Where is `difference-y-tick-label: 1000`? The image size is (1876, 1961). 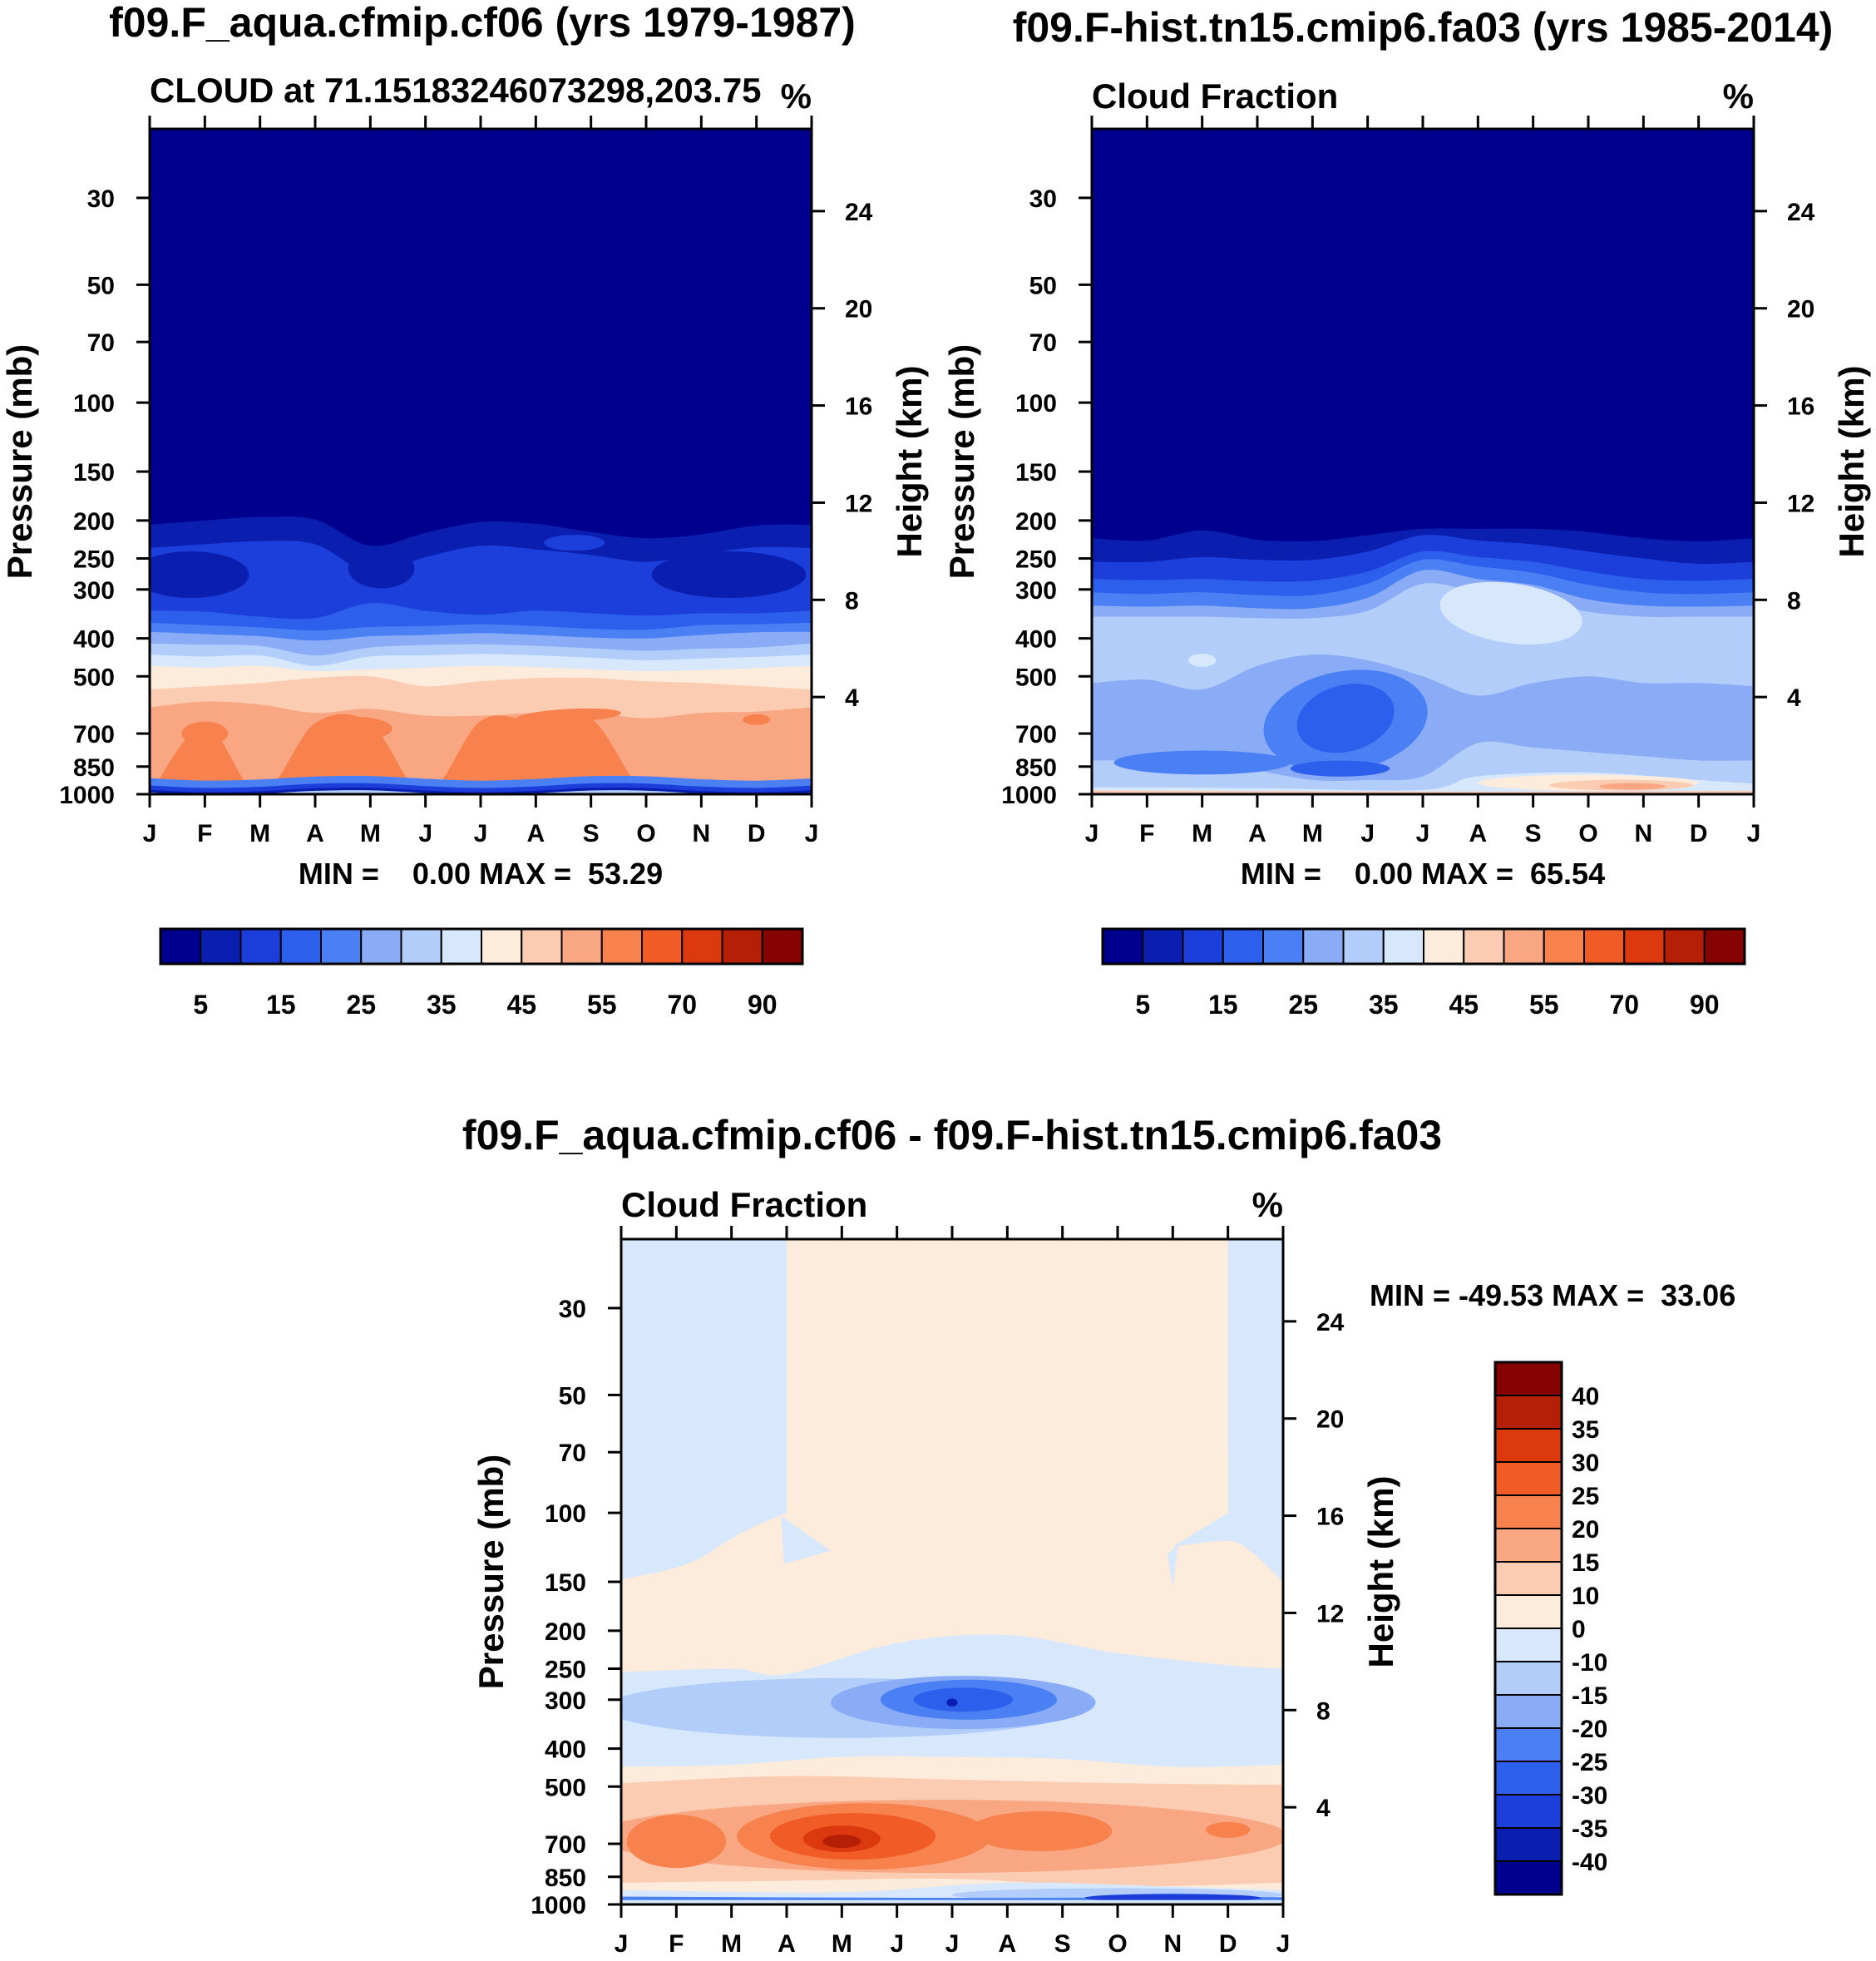
difference-y-tick-label: 1000 is located at coordinates (559, 1905).